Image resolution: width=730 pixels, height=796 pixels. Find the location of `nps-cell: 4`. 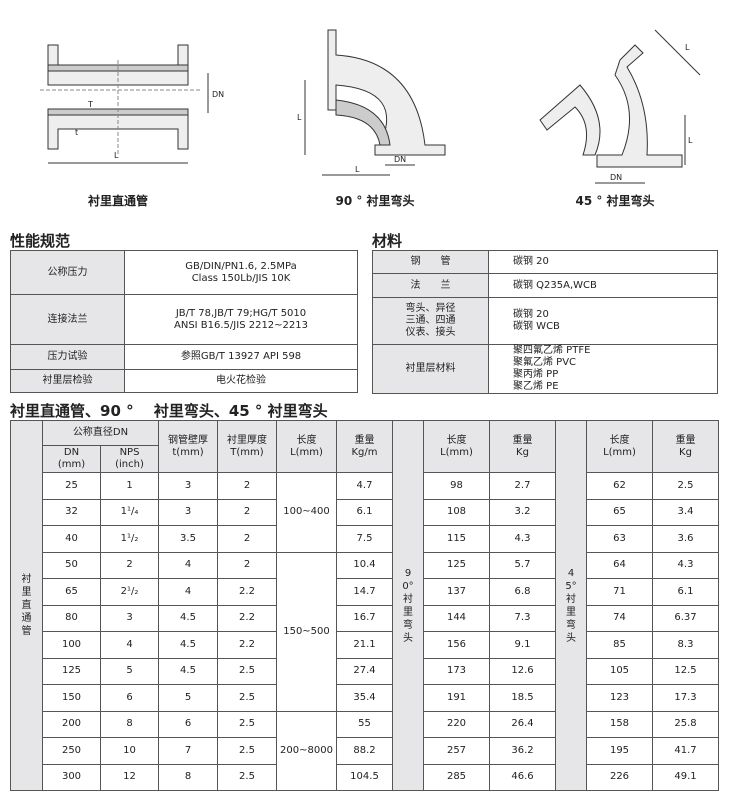

nps-cell: 4 is located at coordinates (129, 645).